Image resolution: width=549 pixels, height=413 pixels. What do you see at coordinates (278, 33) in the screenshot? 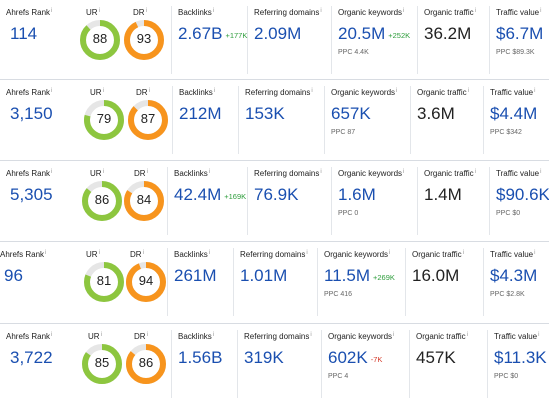
I see `referring-domains-value: 2.09M` at bounding box center [278, 33].